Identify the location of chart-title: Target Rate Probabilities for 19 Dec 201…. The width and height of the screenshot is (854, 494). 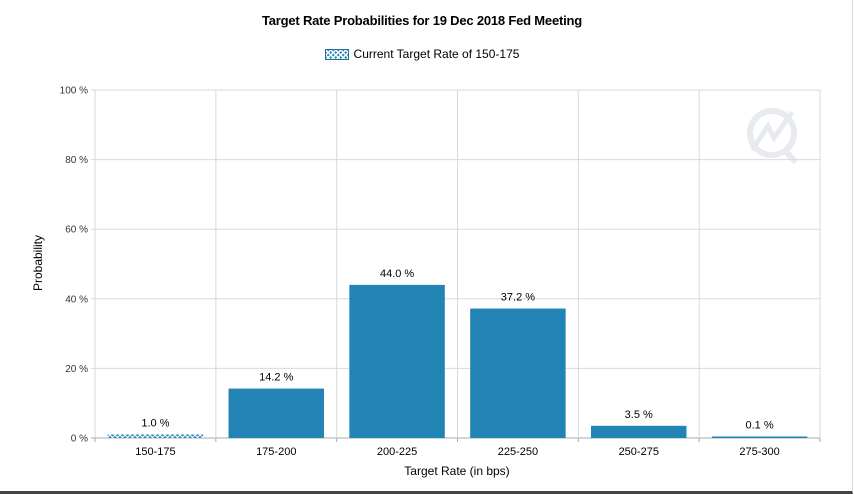
(422, 20).